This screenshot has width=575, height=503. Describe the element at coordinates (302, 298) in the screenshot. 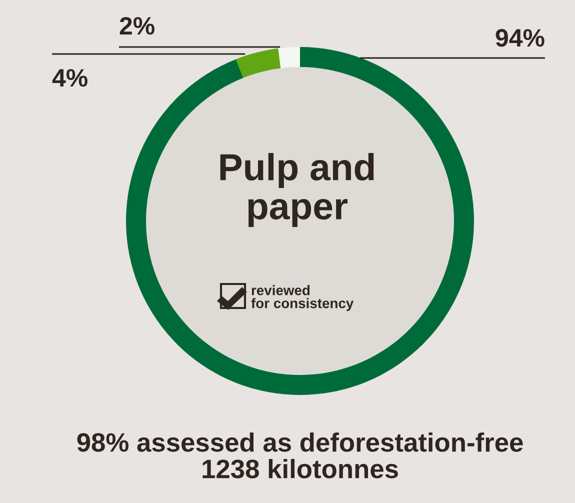

I see `text: reviewed for consistency` at that location.